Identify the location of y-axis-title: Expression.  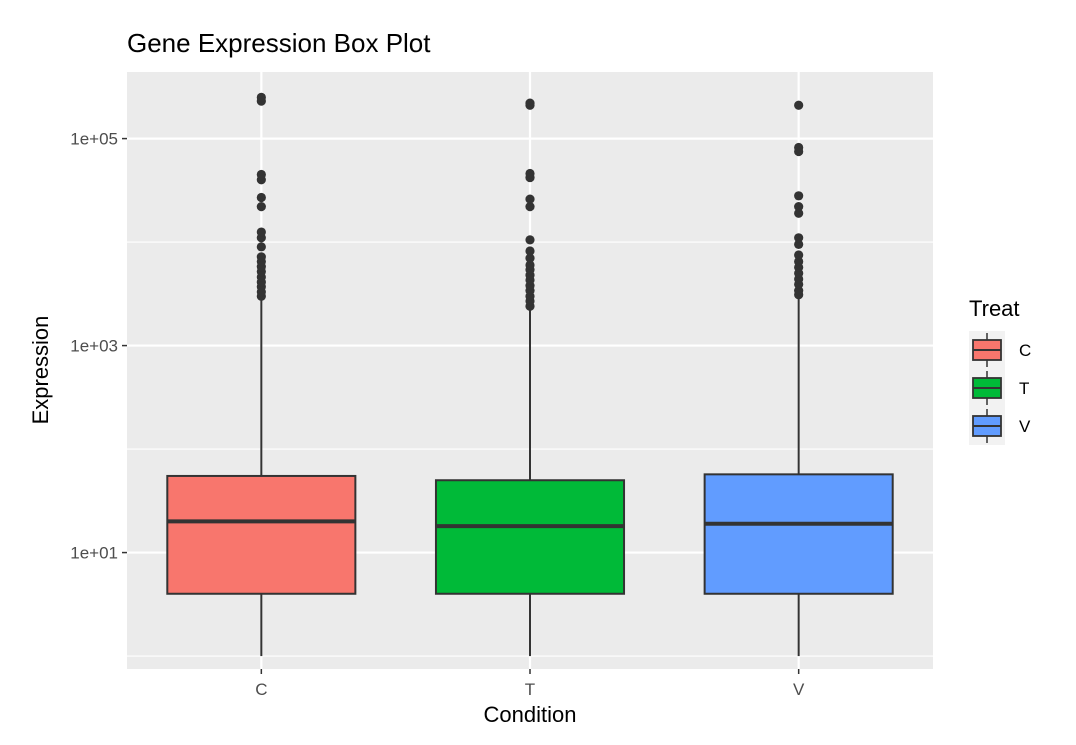
(40, 370).